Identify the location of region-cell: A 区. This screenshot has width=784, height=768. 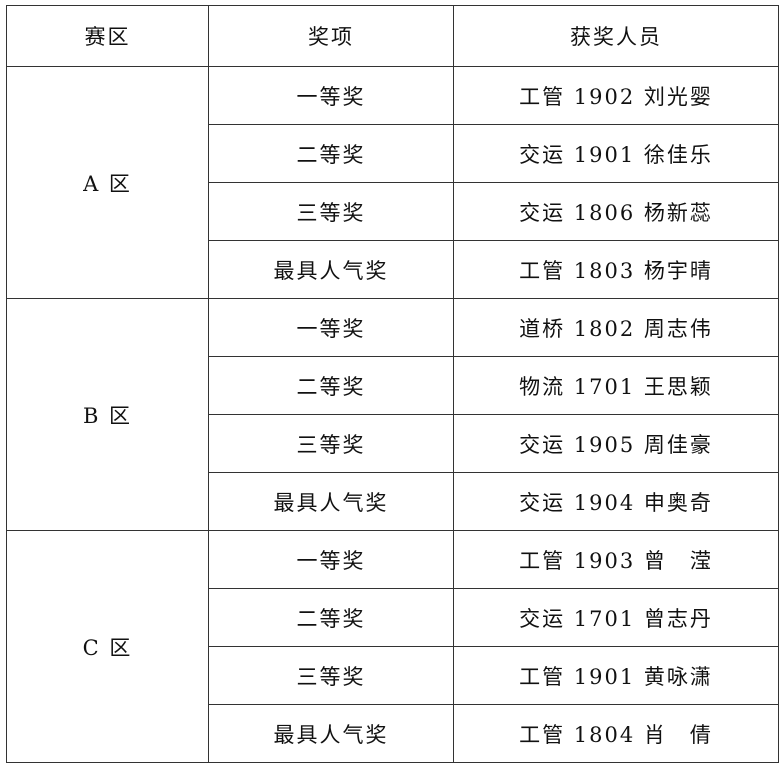
(107, 182).